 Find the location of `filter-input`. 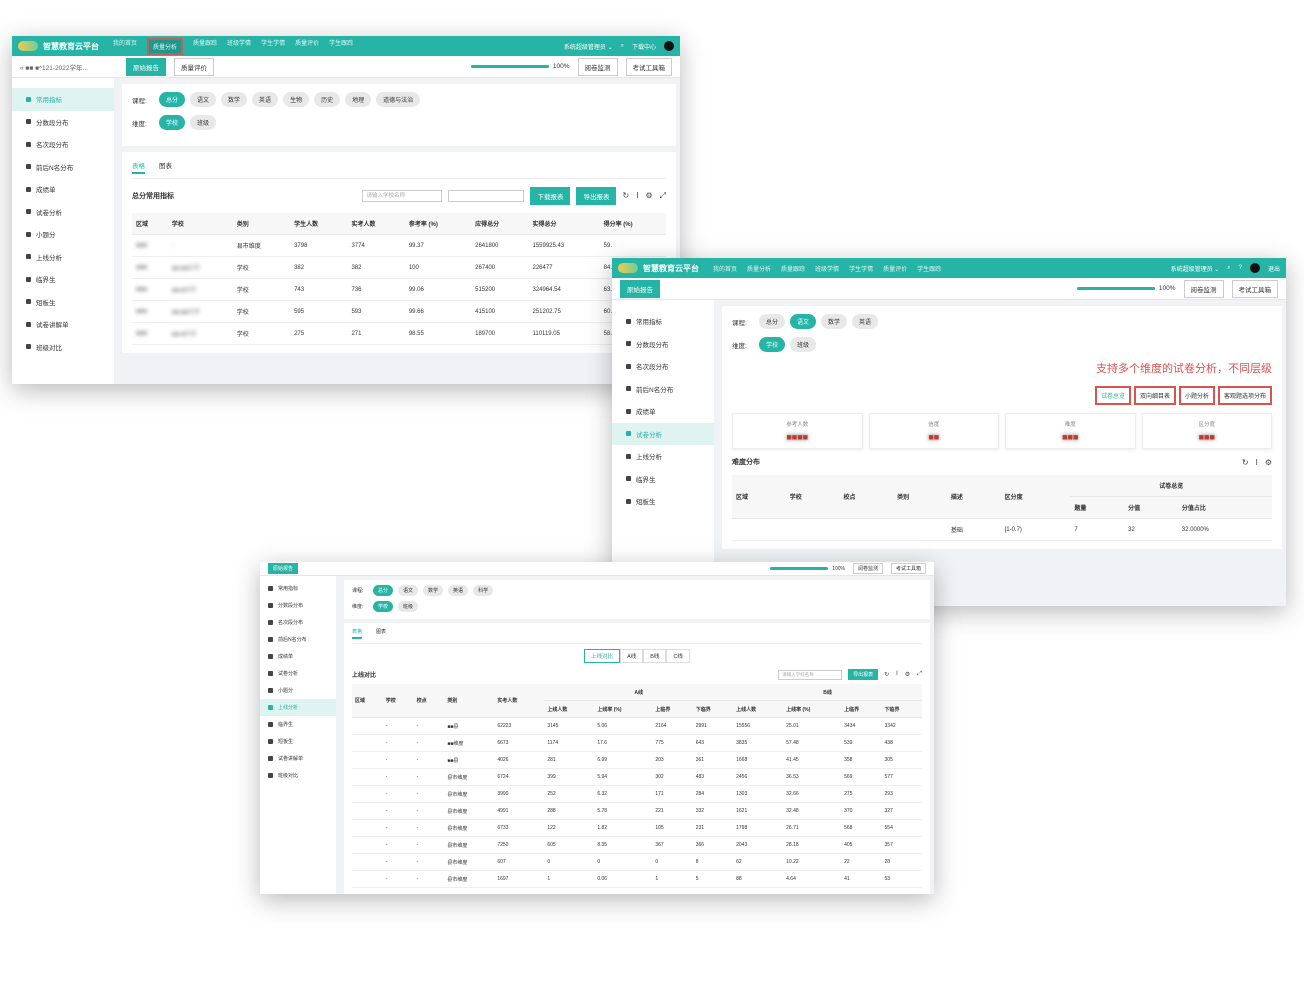

filter-input is located at coordinates (486, 196).